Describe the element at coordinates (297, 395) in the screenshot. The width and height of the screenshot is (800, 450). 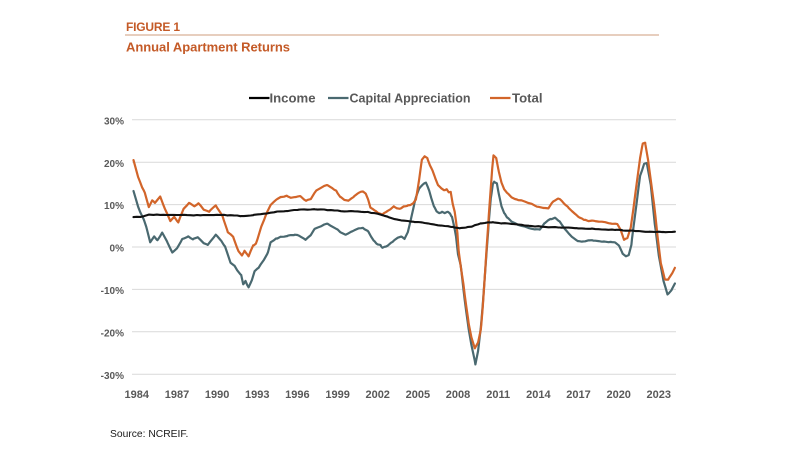
I see `svg-text: 1996` at that location.